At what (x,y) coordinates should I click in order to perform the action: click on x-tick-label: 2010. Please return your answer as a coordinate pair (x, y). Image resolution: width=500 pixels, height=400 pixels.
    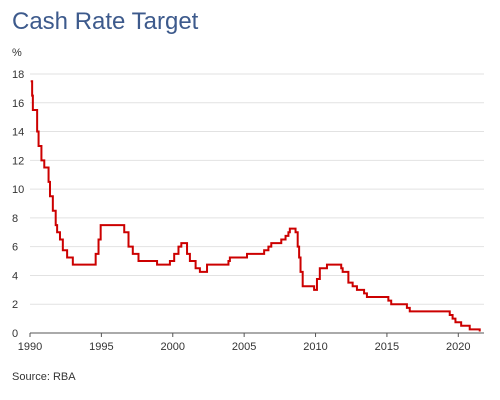
    Looking at the image, I should click on (315, 347).